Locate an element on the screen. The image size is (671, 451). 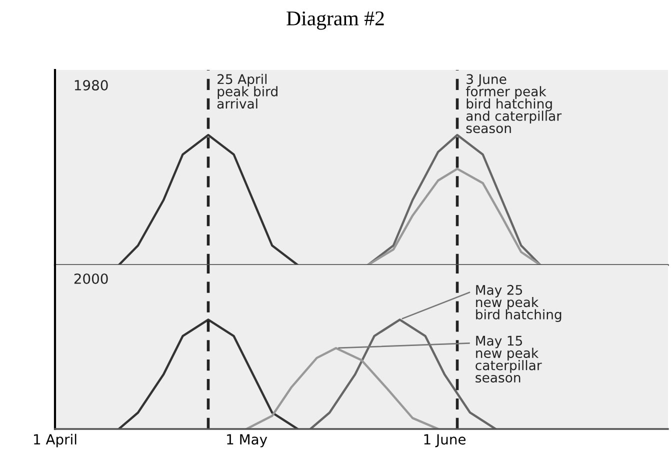
annotation: May 25 new peak bird hatching is located at coordinates (519, 303).